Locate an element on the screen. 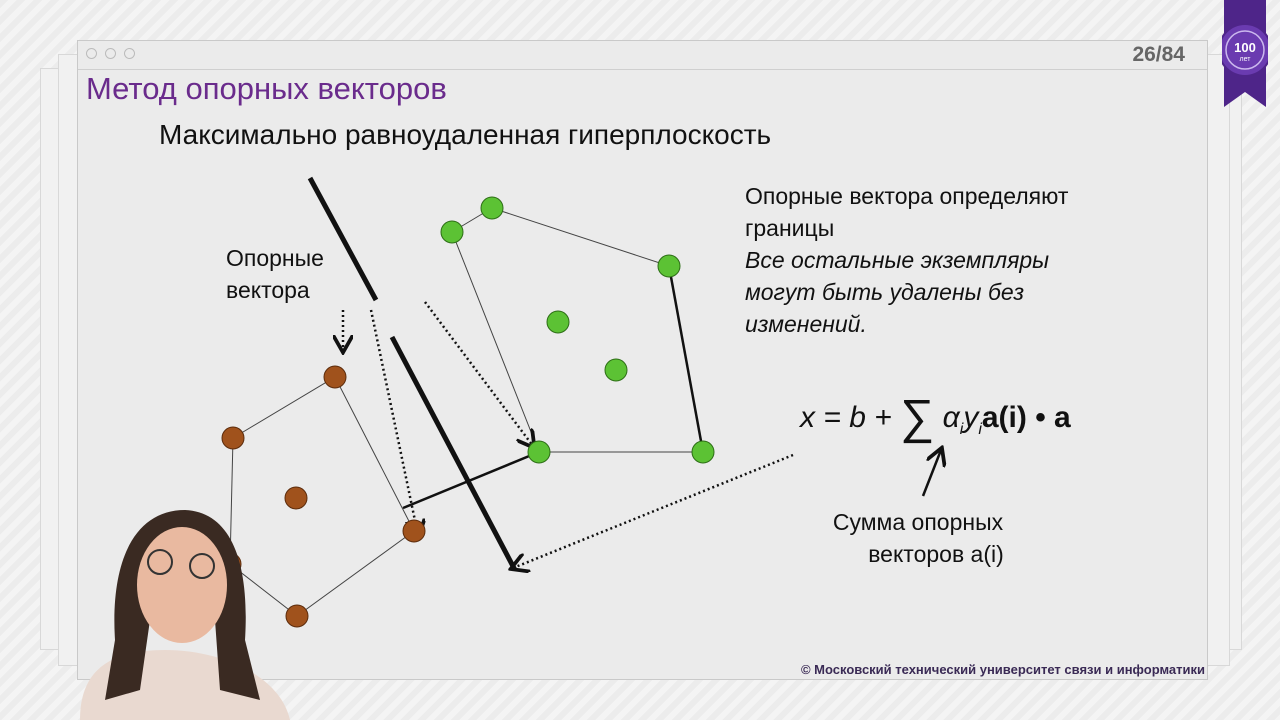 This screenshot has height=720, width=1280. formula-term: a(i) • a is located at coordinates (1026, 417).